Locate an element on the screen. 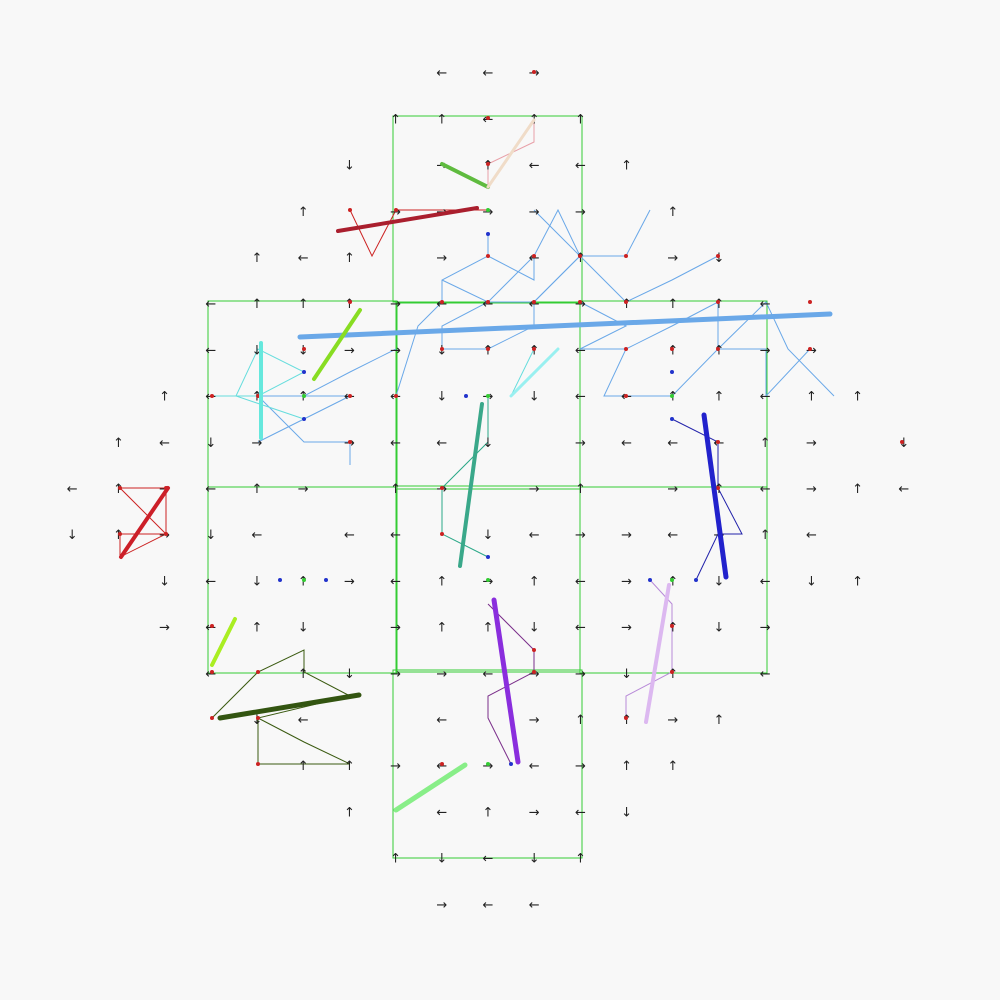  stroke-mint-bottom is located at coordinates (430, 787).